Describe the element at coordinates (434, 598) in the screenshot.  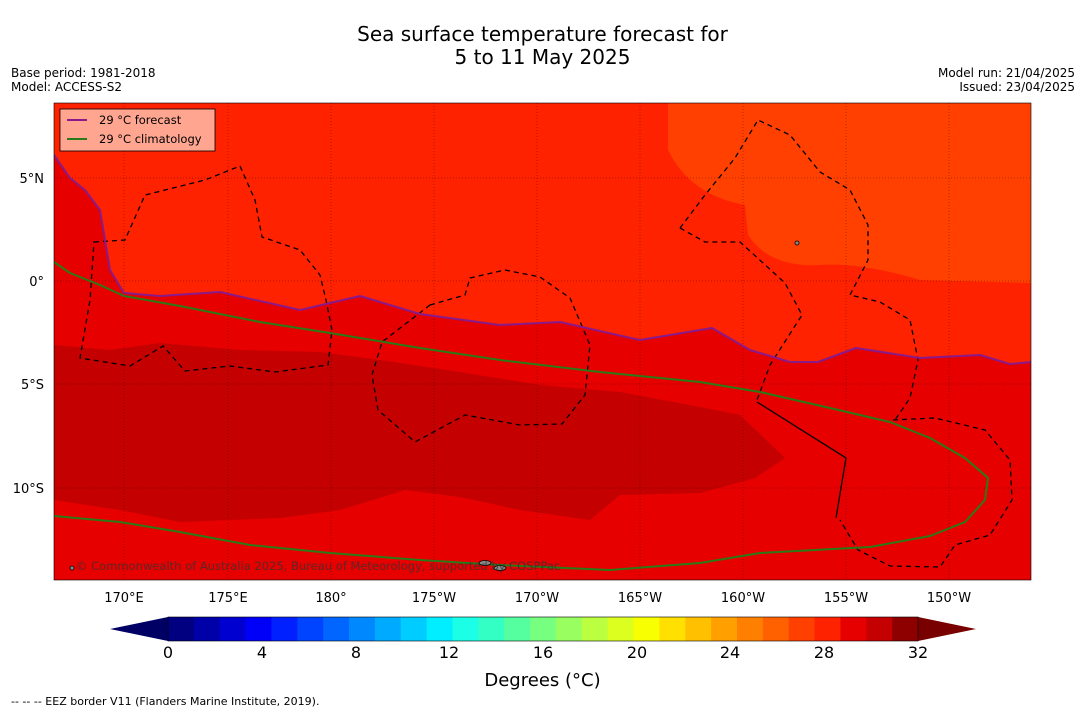
I see `lon-label: 175°W` at that location.